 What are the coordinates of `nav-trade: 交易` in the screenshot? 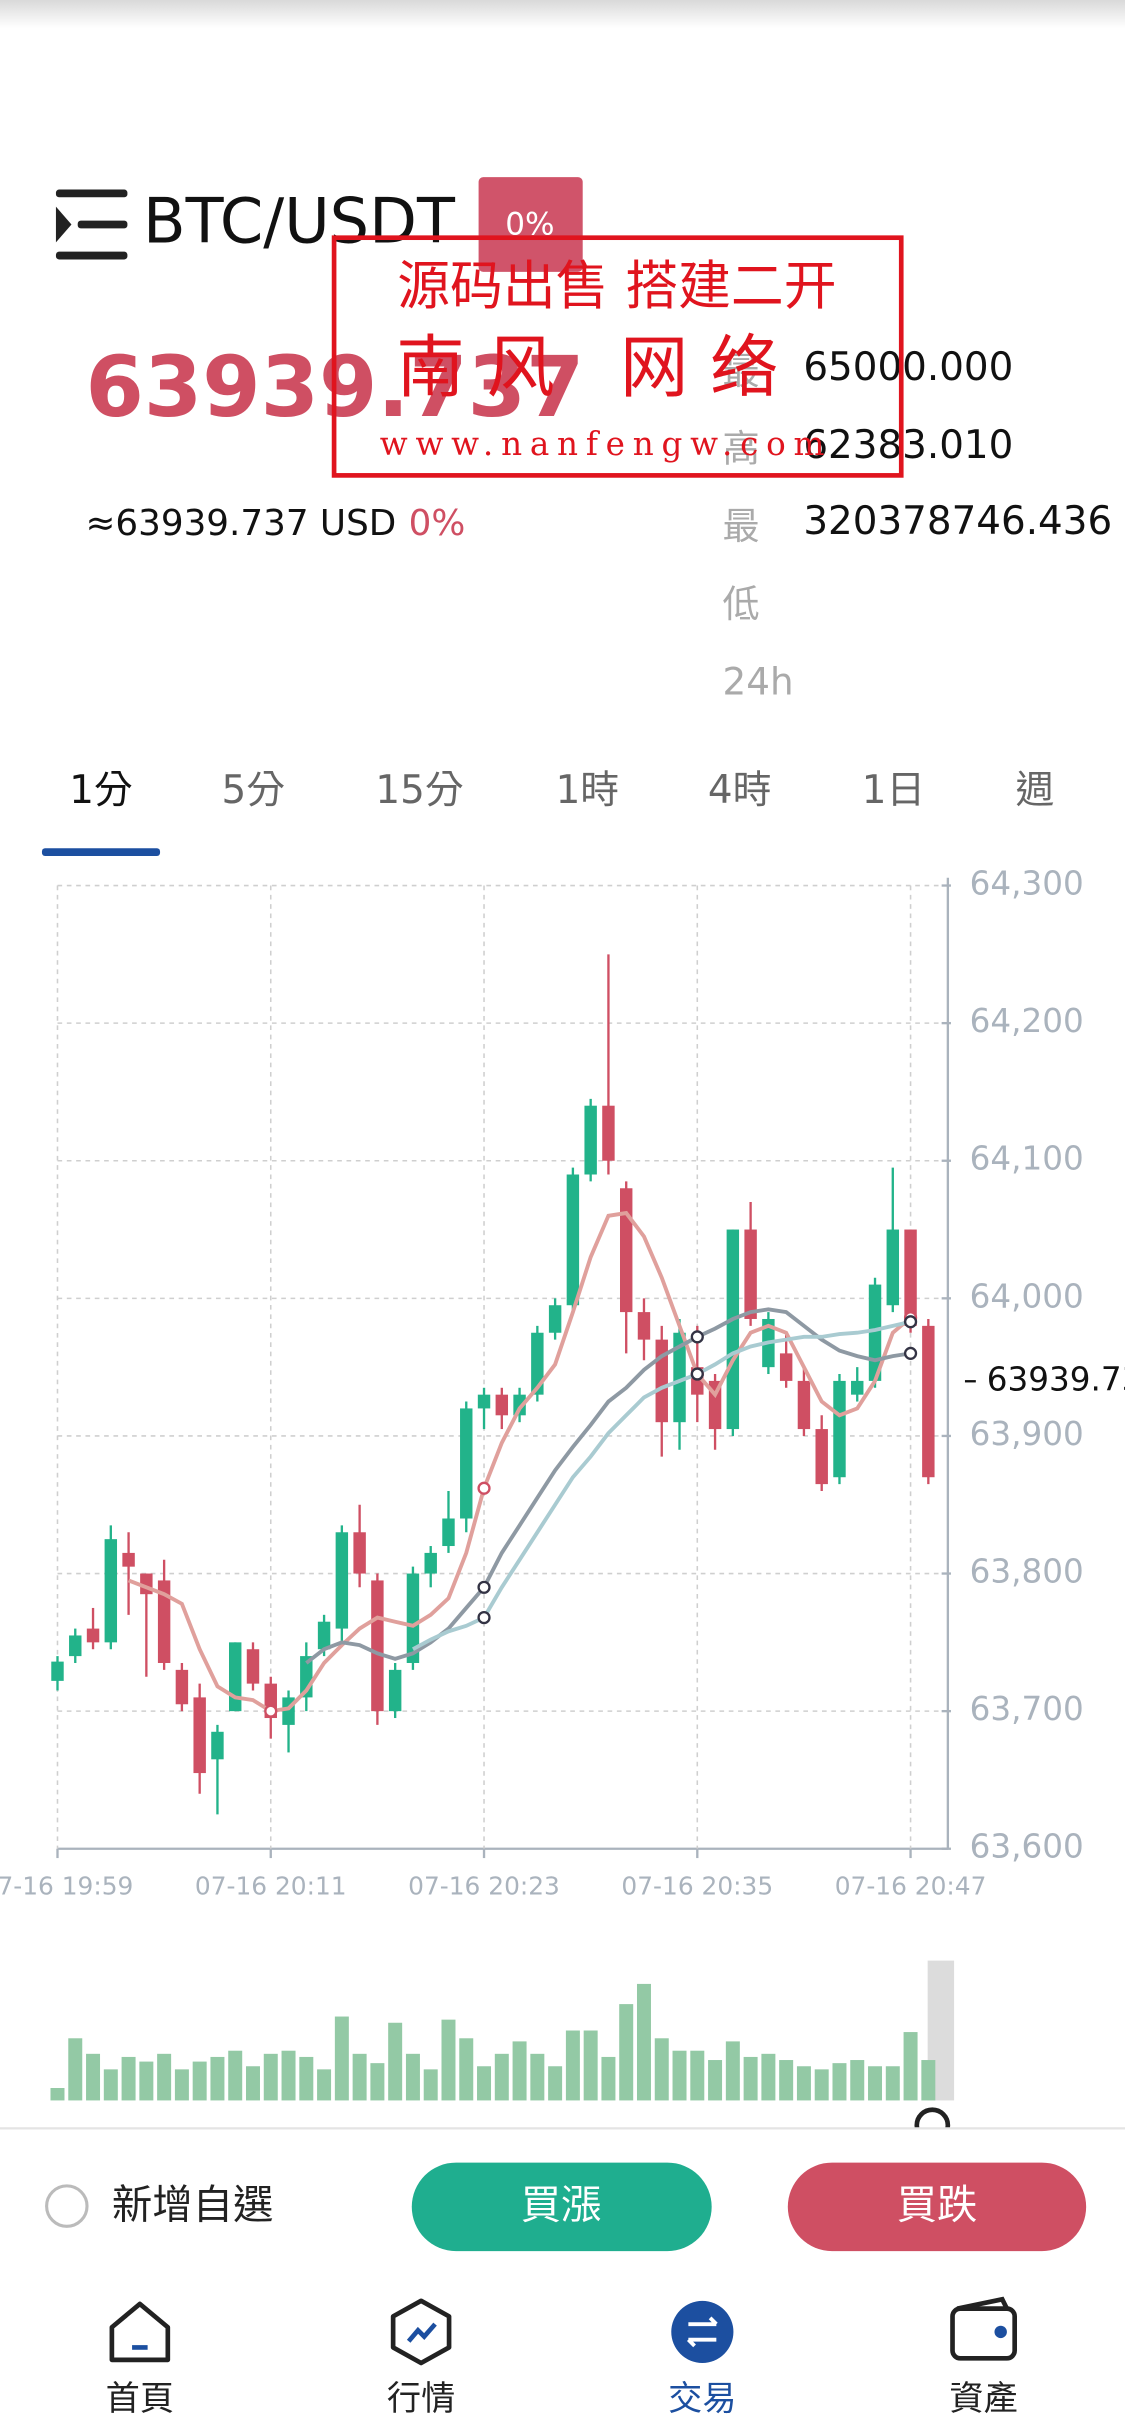 It's located at (702, 2359).